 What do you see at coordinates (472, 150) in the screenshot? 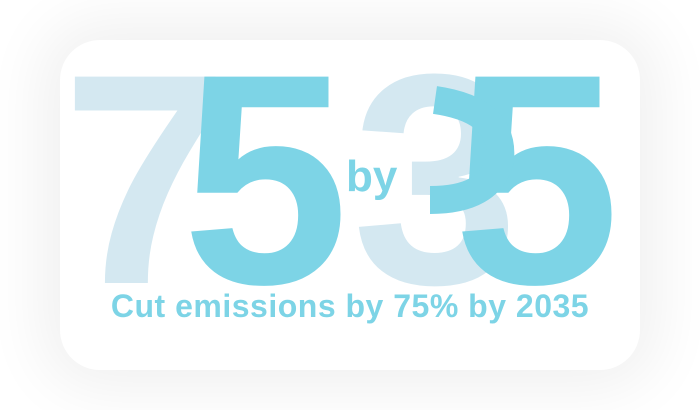
I see `logo-accent-stroke` at bounding box center [472, 150].